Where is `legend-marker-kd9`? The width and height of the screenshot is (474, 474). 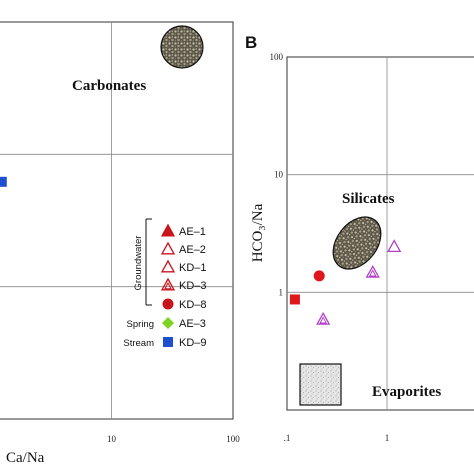 legend-marker-kd9 is located at coordinates (168, 342).